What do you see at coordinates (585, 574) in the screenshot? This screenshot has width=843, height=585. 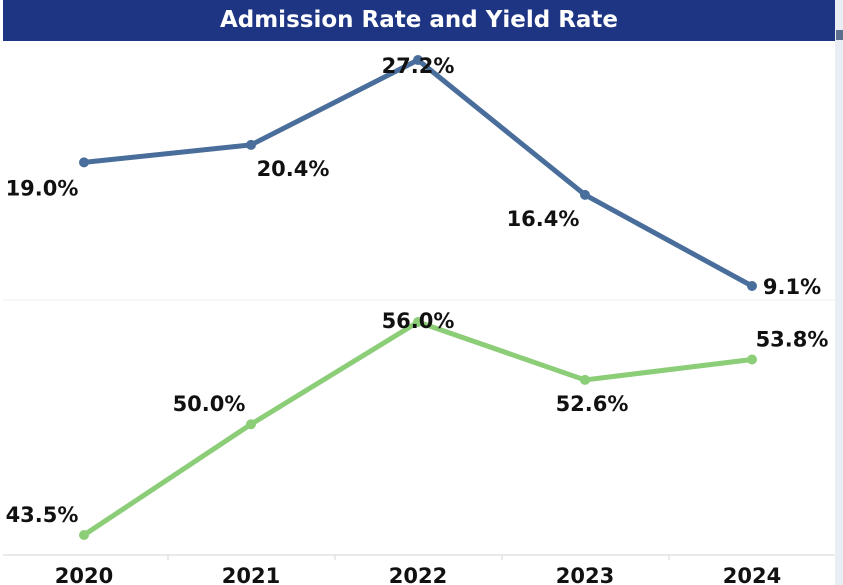 I see `x-tick-label-2023: 2023` at bounding box center [585, 574].